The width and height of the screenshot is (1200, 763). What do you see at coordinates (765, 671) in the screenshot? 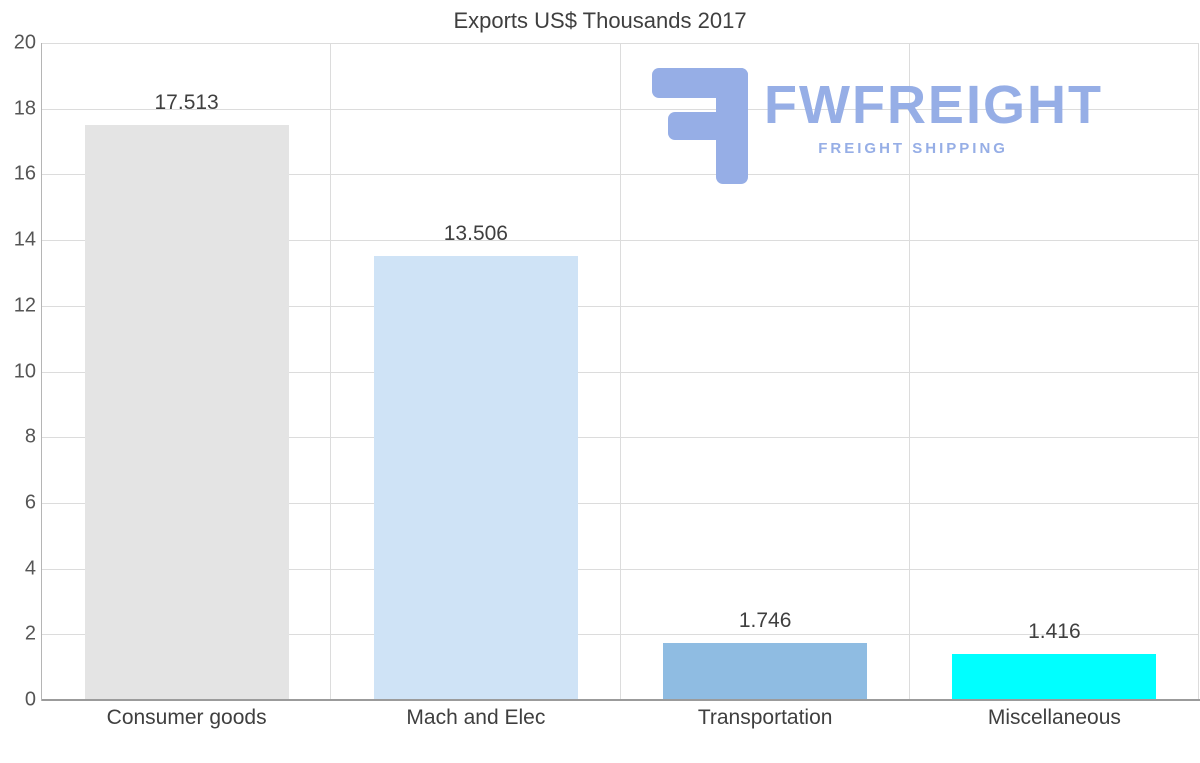
I see `bar-transportation` at bounding box center [765, 671].